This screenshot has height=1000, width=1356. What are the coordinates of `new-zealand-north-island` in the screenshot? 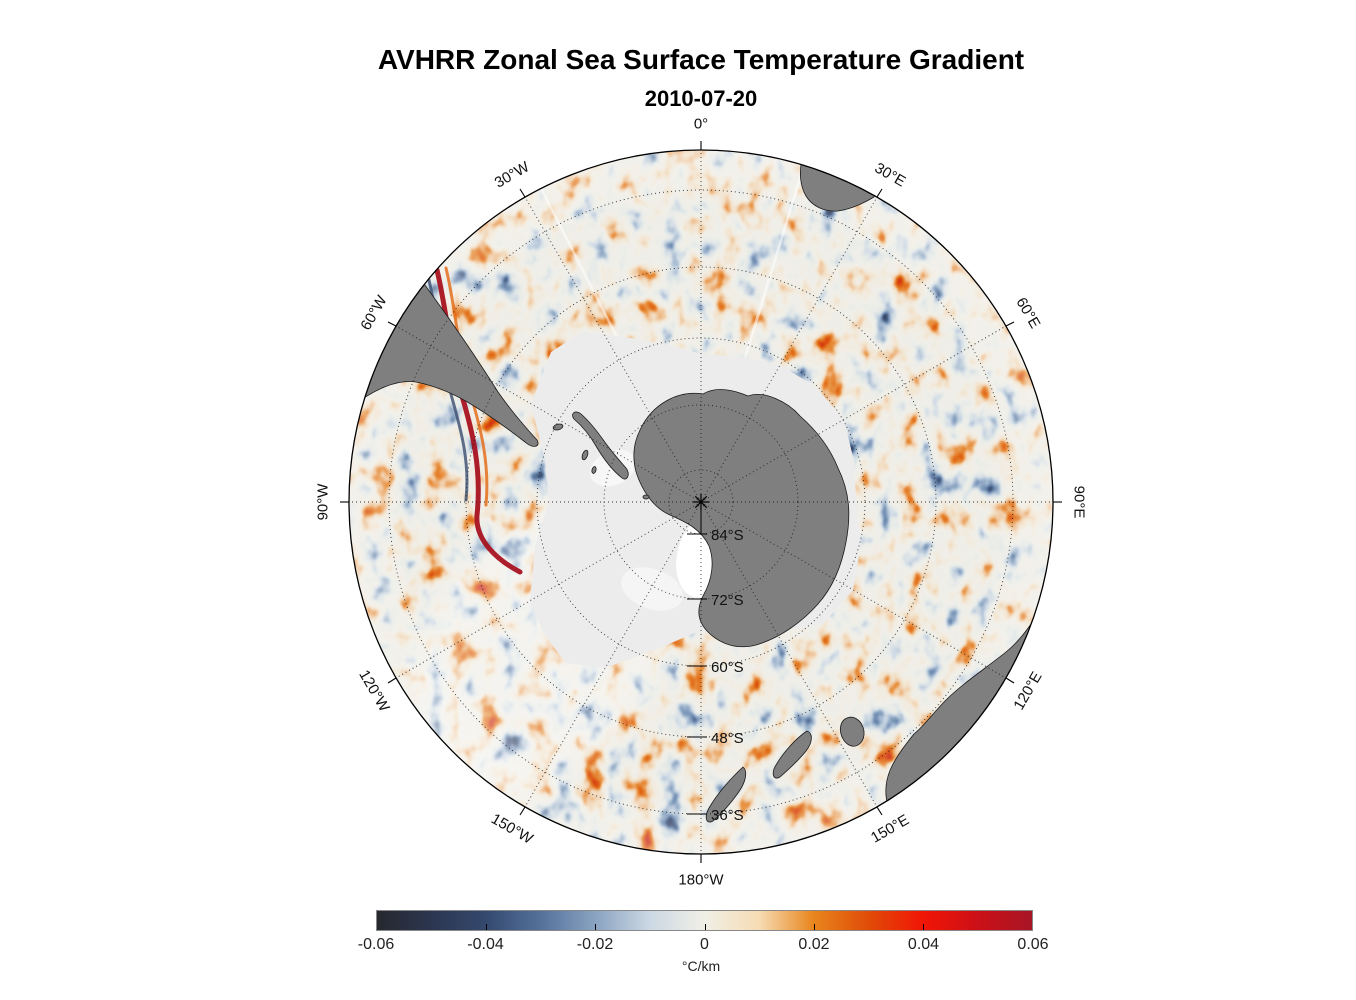 It's located at (726, 794).